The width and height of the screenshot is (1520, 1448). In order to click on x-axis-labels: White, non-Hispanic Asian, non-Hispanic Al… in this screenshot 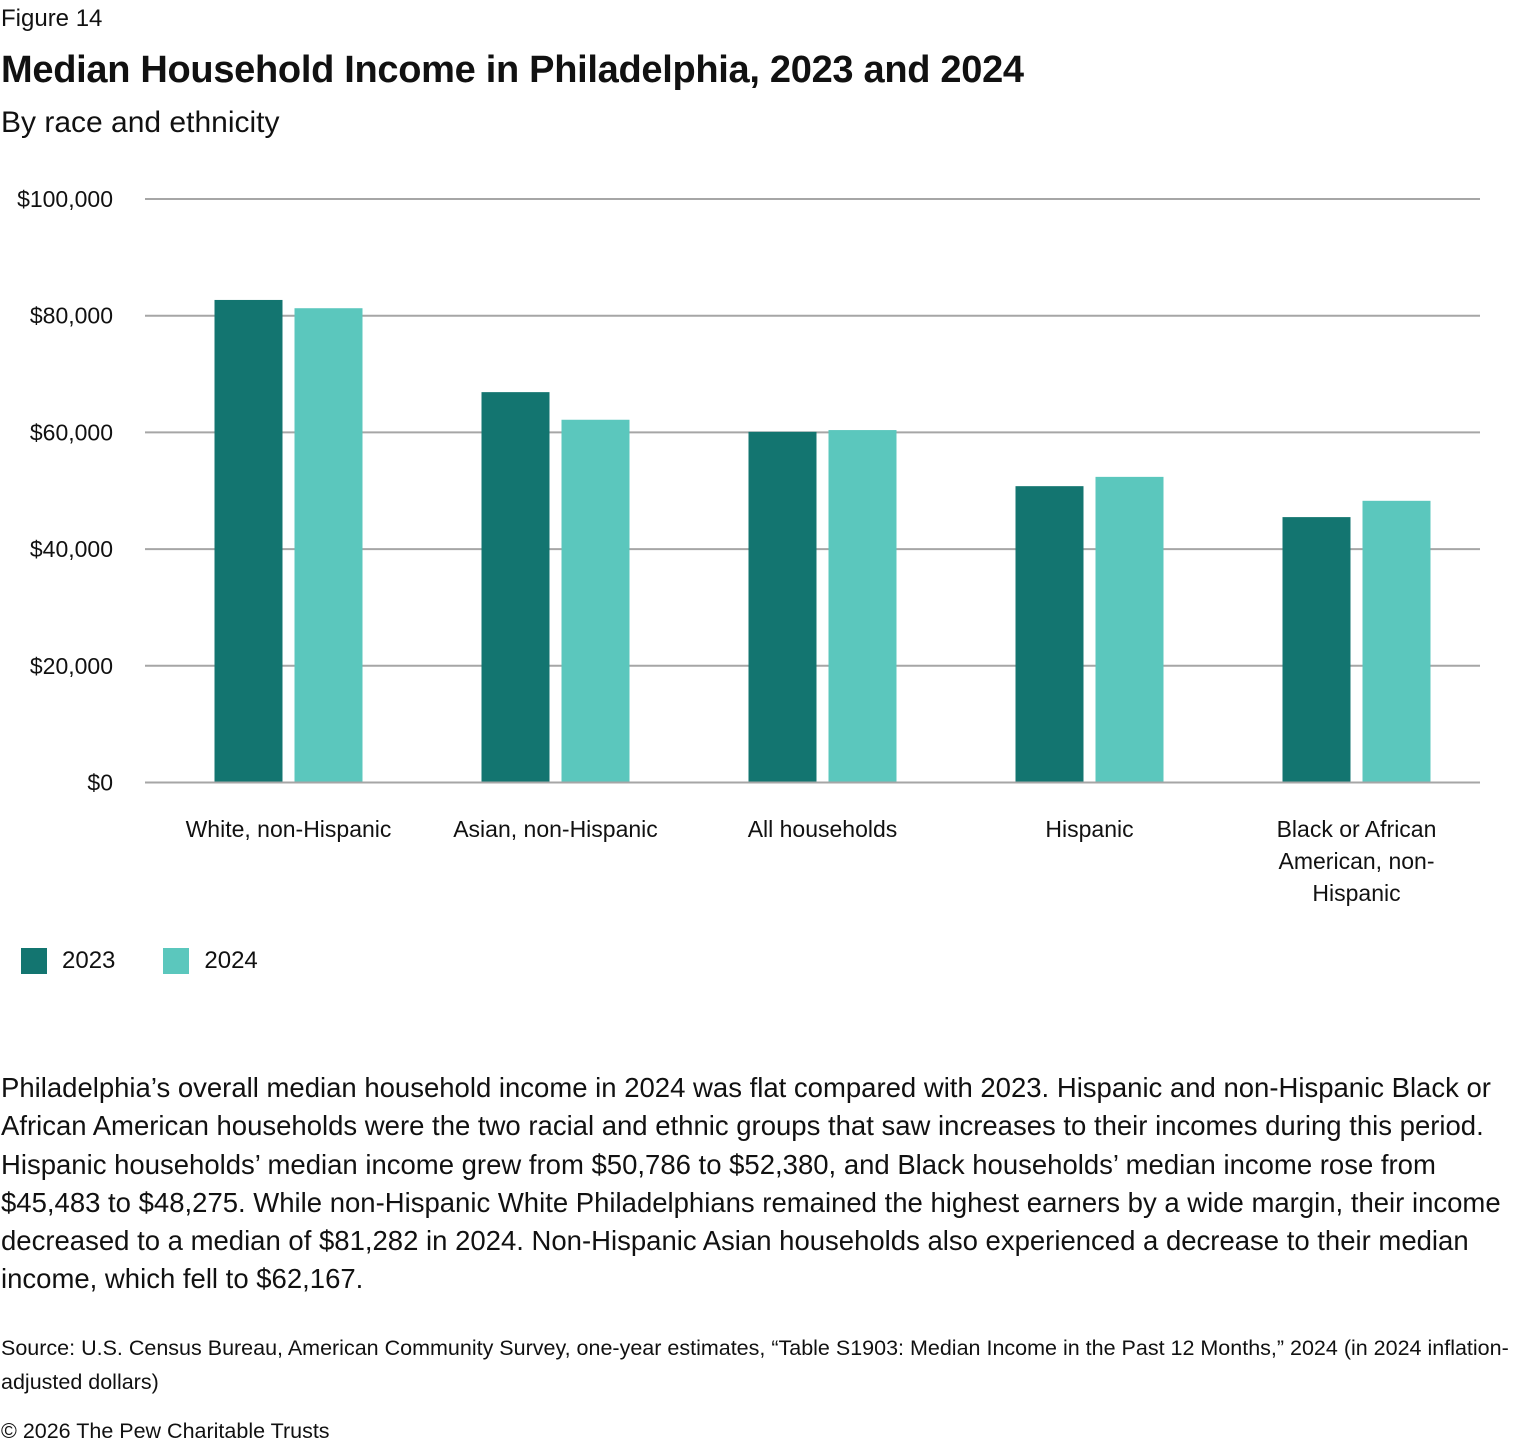, I will do `click(811, 861)`.